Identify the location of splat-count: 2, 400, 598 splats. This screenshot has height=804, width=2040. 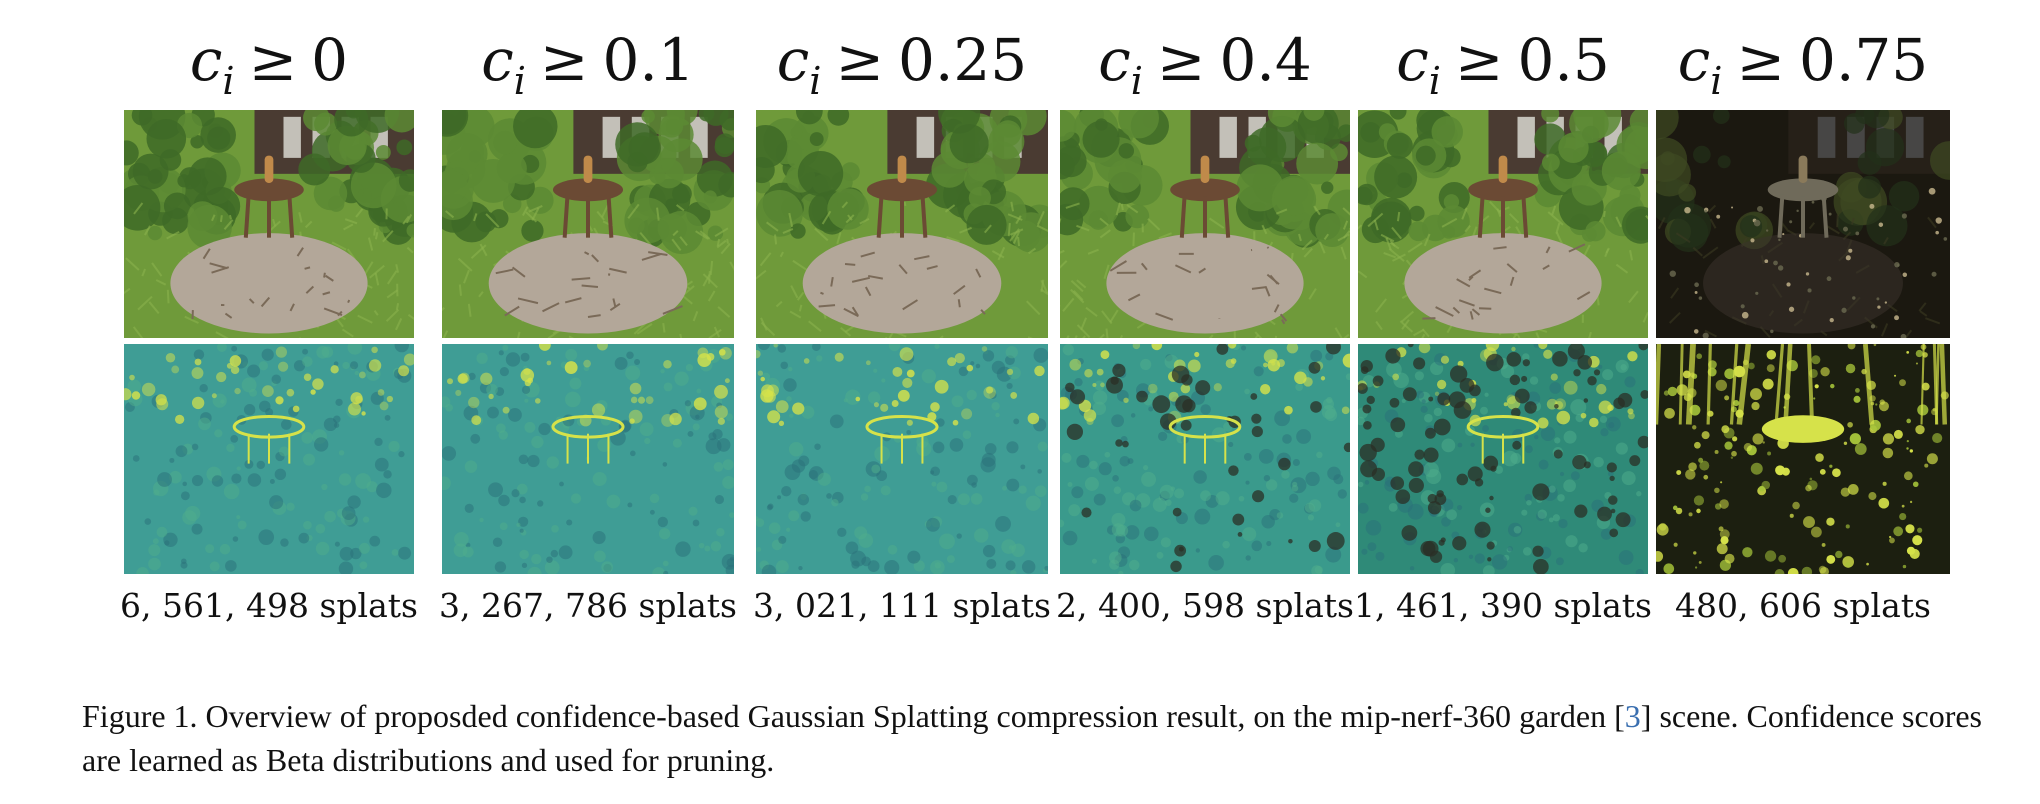
(1205, 605).